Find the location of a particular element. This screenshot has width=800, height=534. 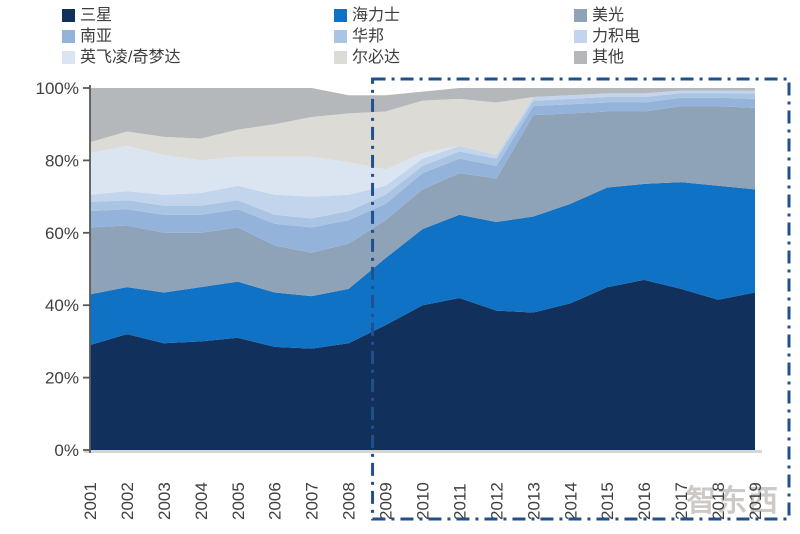

legend-swatch-winbond is located at coordinates (340, 36).